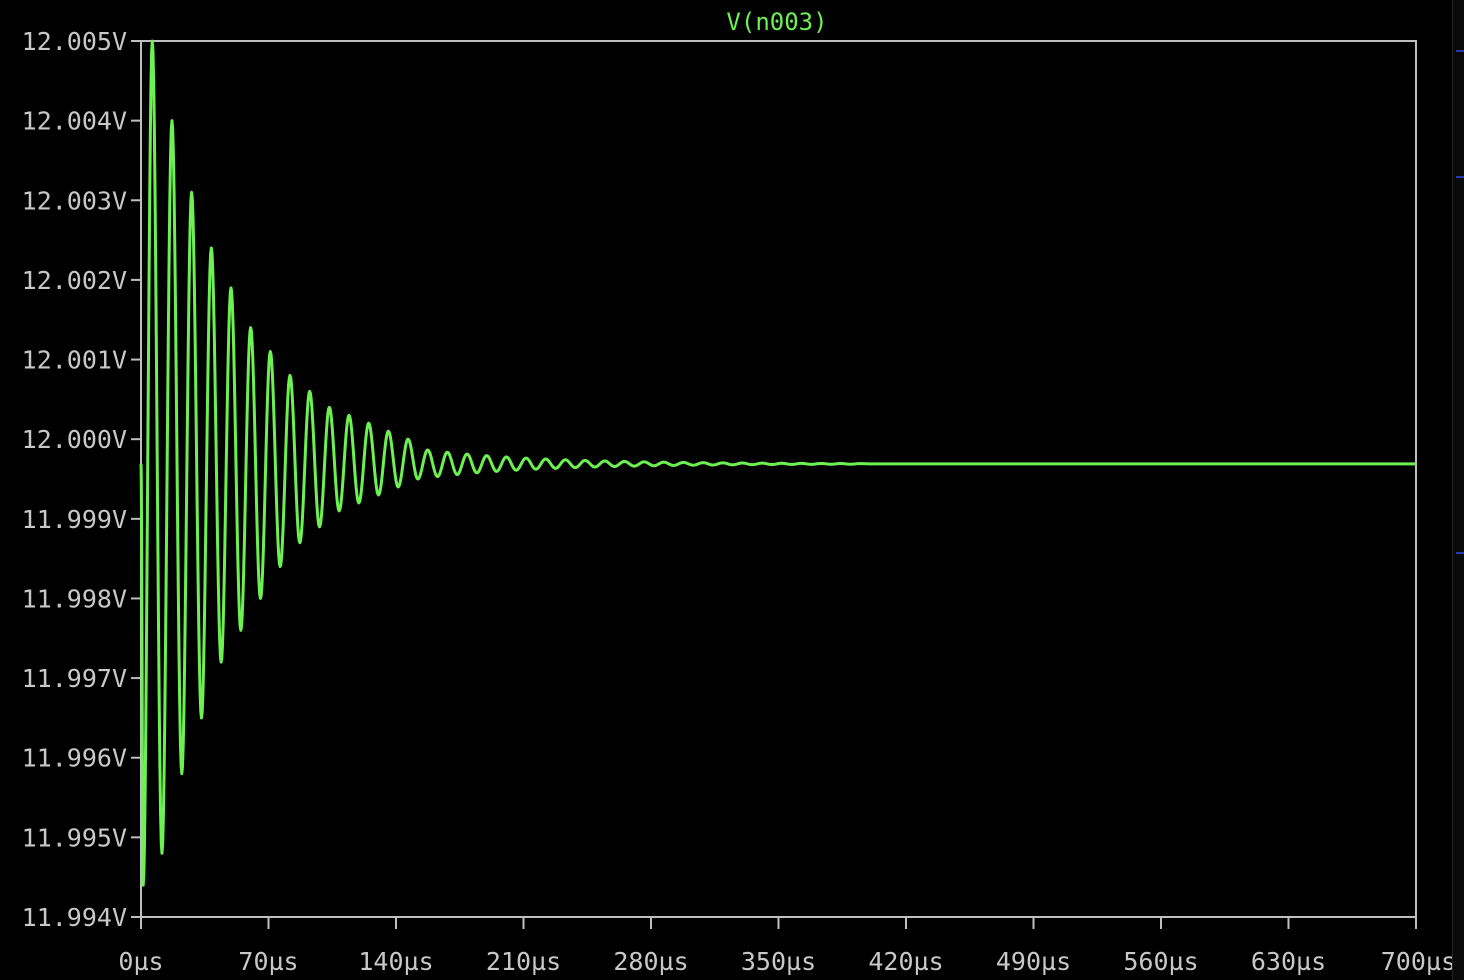 The height and width of the screenshot is (980, 1464). I want to click on y-tick-label: 12.004V, so click(74, 121).